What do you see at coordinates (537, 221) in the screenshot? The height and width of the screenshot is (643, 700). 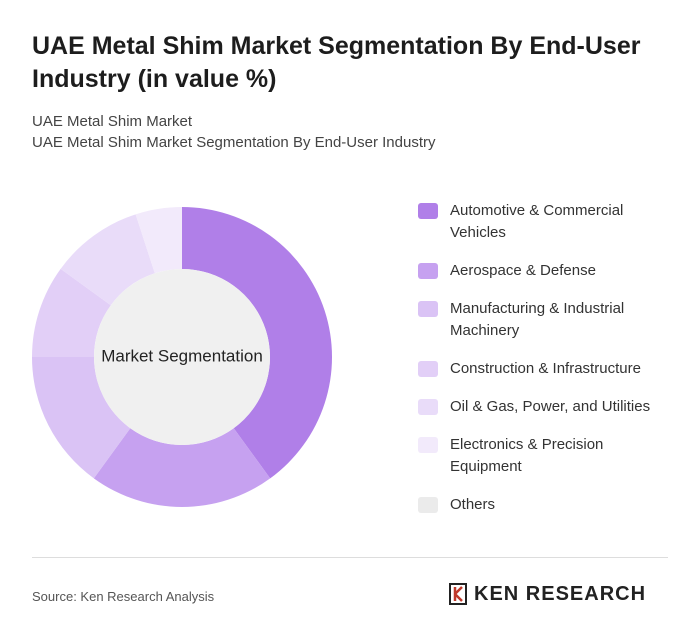 I see `legend-label: Automotive & Commercial Vehicles` at bounding box center [537, 221].